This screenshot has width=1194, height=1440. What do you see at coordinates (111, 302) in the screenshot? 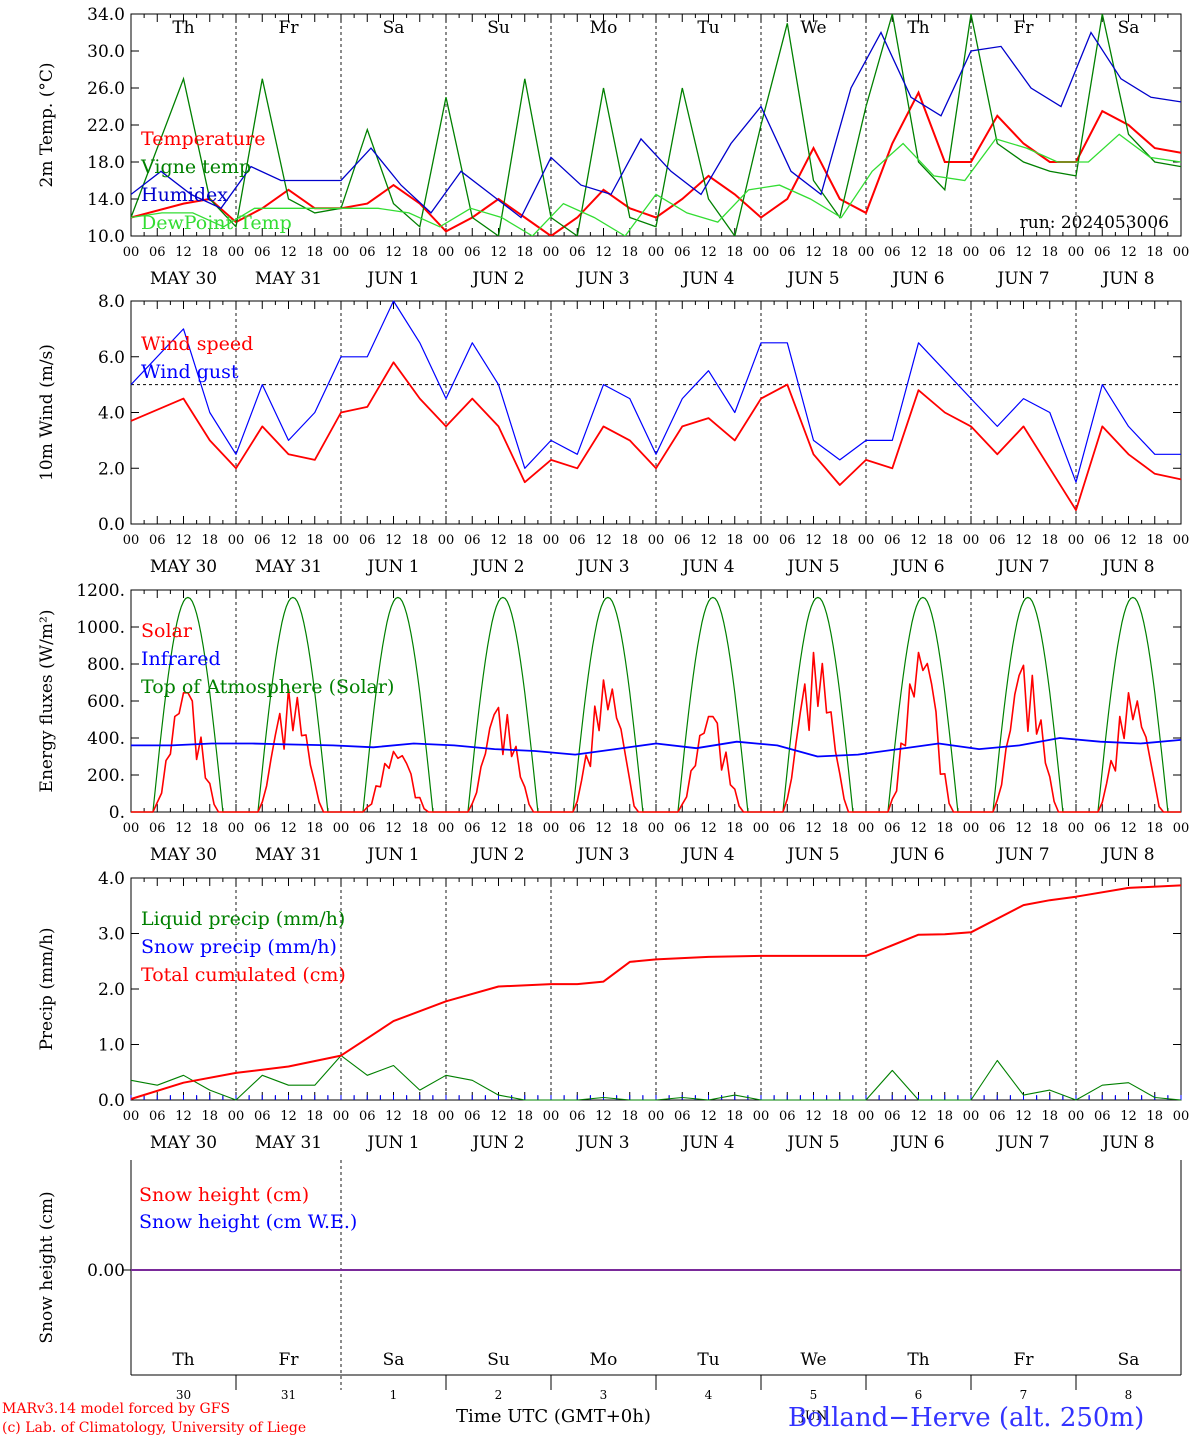
I see `y-tick-label: 8.0` at bounding box center [111, 302].